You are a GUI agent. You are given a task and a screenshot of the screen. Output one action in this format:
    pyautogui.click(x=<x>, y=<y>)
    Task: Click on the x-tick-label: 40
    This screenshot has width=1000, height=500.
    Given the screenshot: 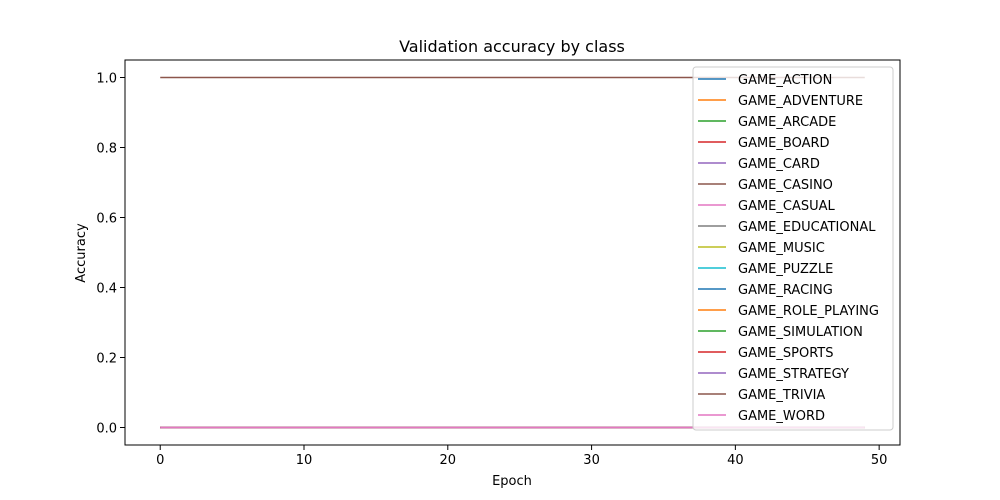 What is the action you would take?
    pyautogui.click(x=735, y=460)
    